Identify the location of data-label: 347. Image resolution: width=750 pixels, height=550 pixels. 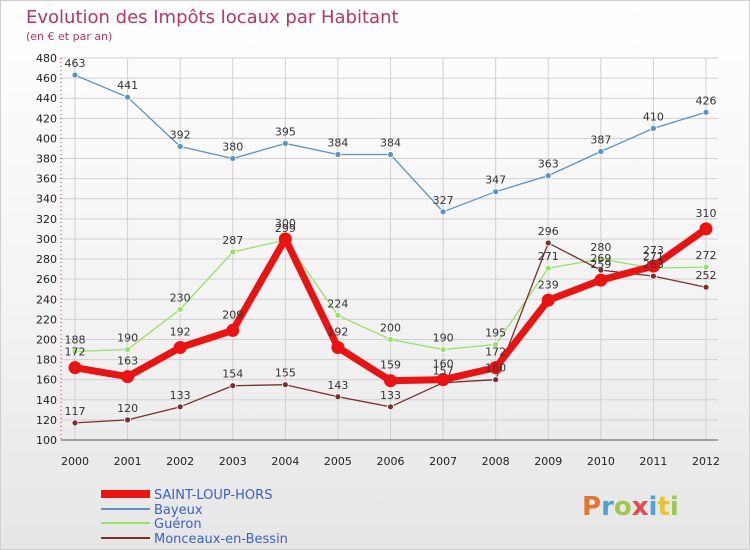
(495, 180).